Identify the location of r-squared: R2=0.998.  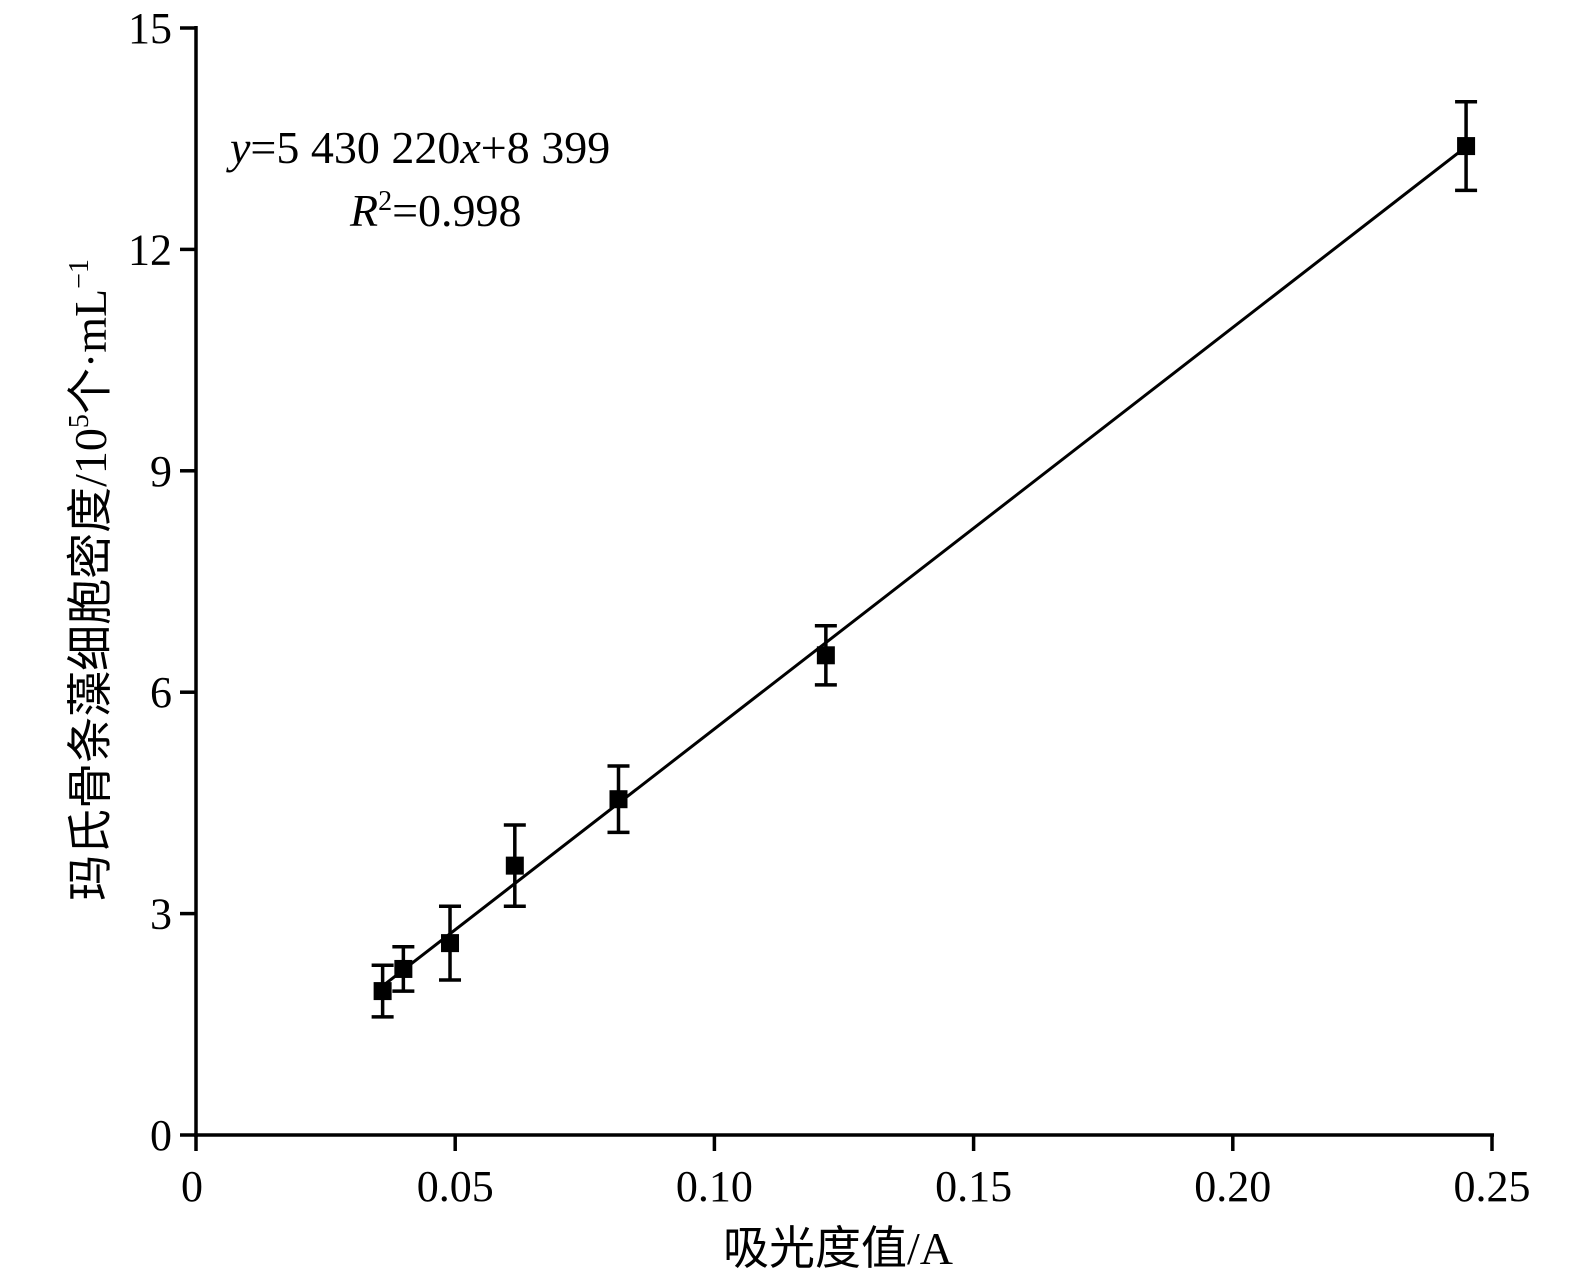
(435, 210).